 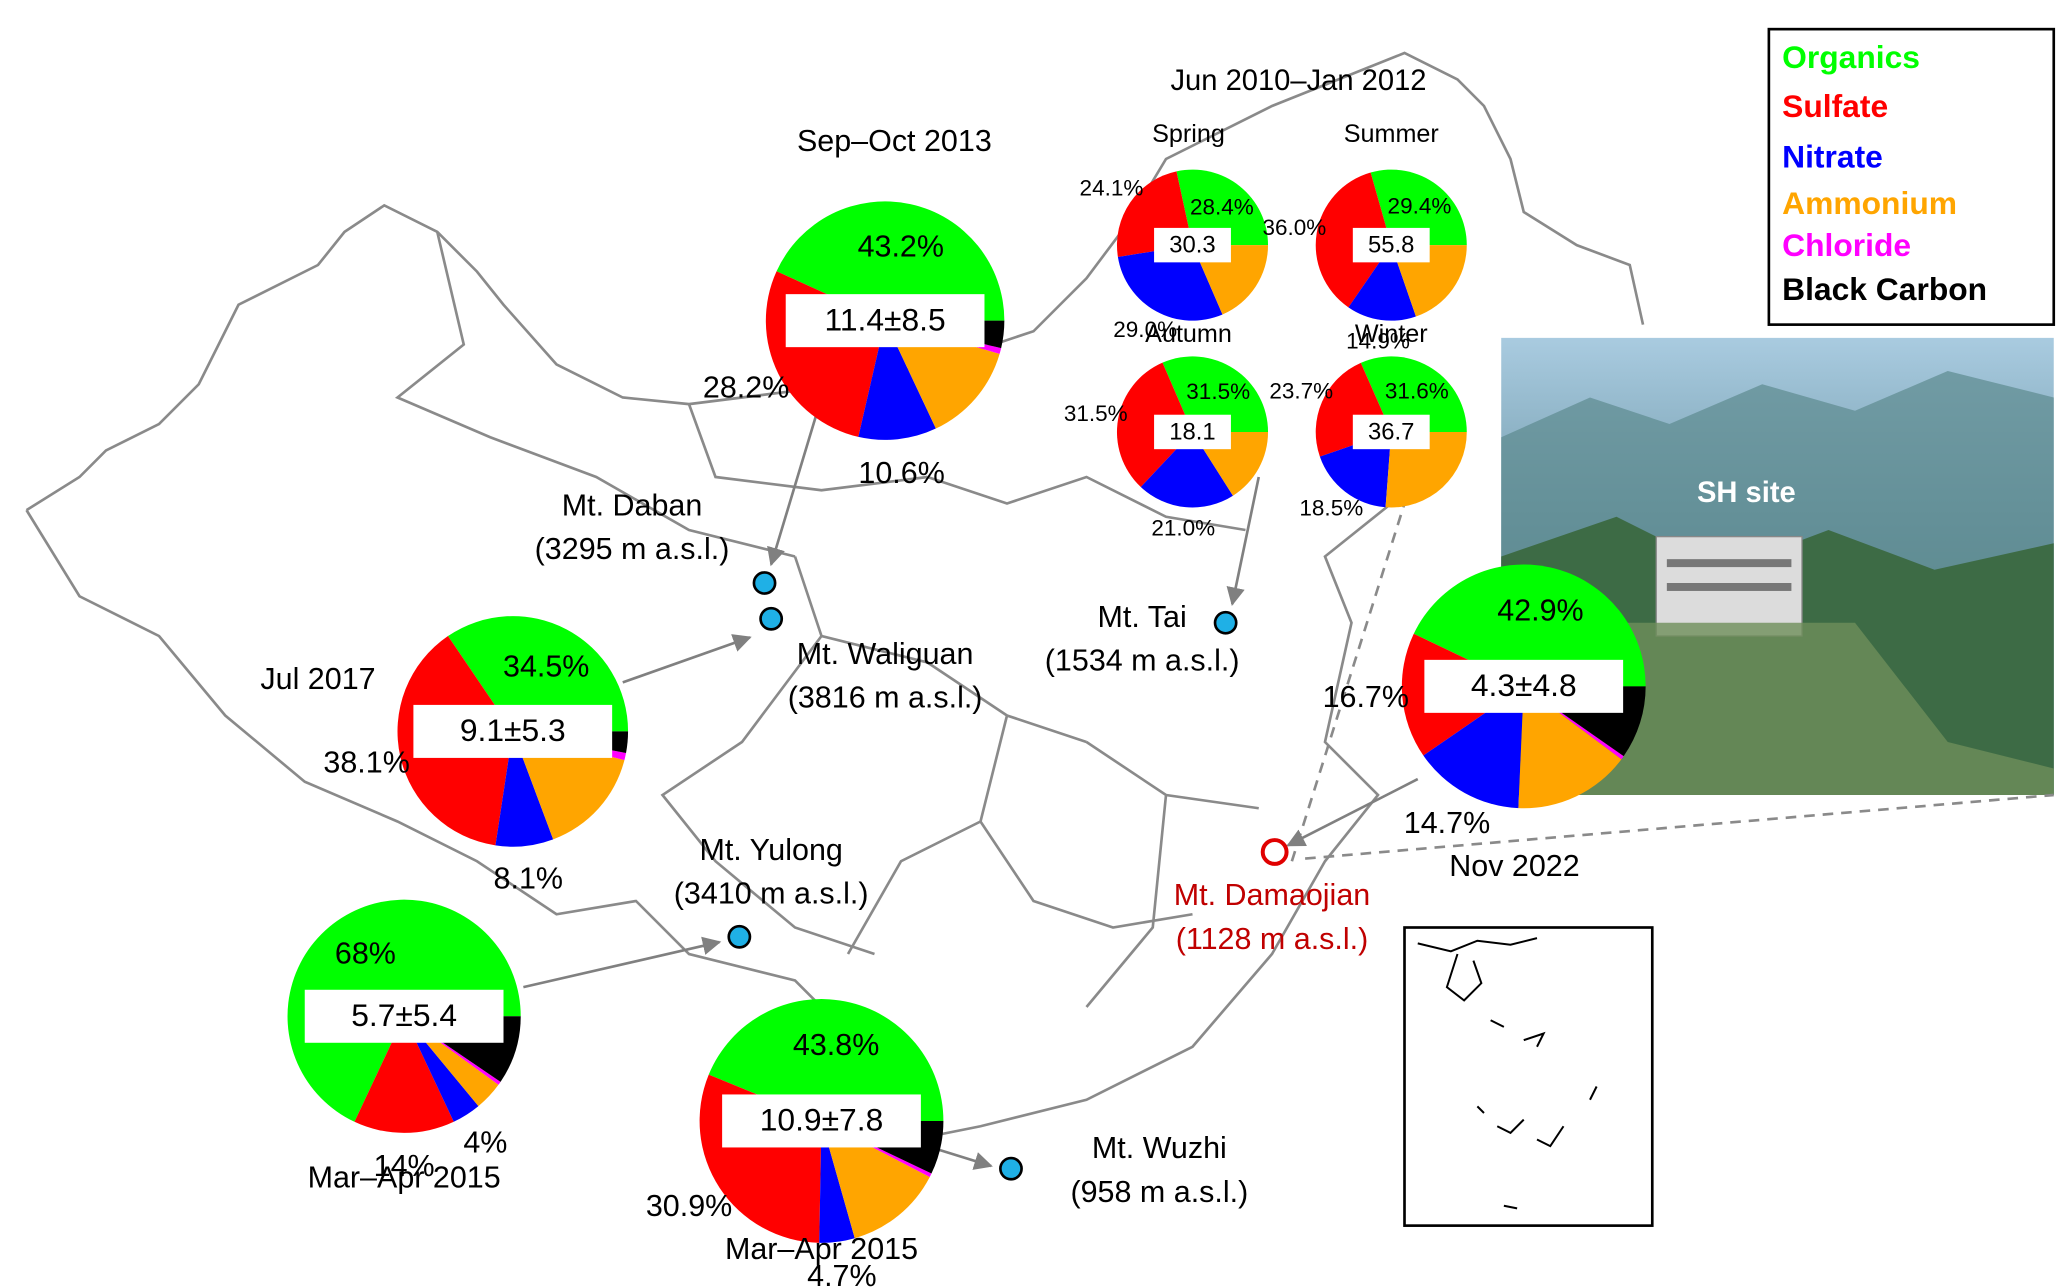 What do you see at coordinates (1331, 508) in the screenshot?
I see `value-label: 18.5%` at bounding box center [1331, 508].